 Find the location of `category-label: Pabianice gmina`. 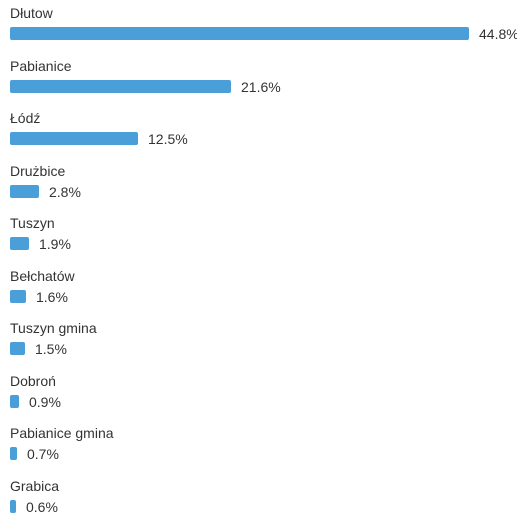

category-label: Pabianice gmina is located at coordinates (62, 433).